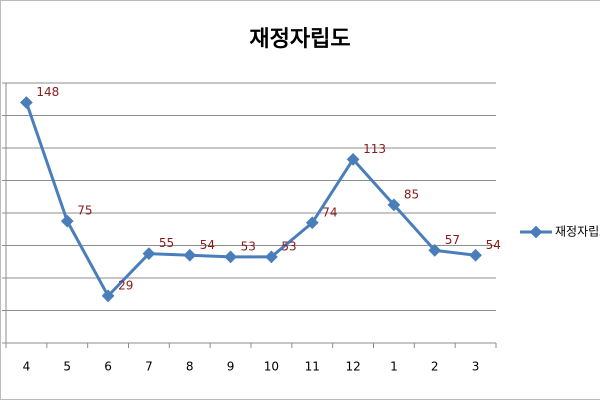 The width and height of the screenshot is (600, 400). What do you see at coordinates (190, 367) in the screenshot?
I see `x-tick-label: 8` at bounding box center [190, 367].